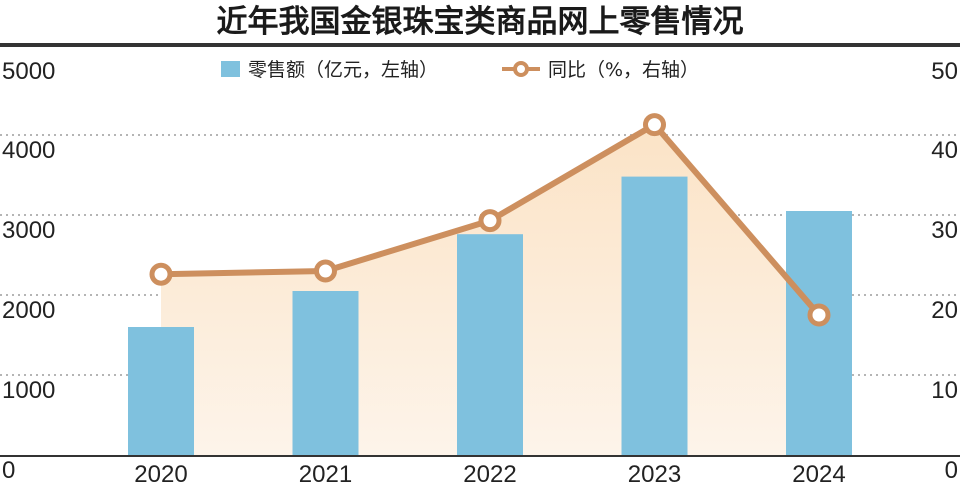 The height and width of the screenshot is (487, 960). What do you see at coordinates (28, 150) in the screenshot?
I see `left-tick-label: 4000` at bounding box center [28, 150].